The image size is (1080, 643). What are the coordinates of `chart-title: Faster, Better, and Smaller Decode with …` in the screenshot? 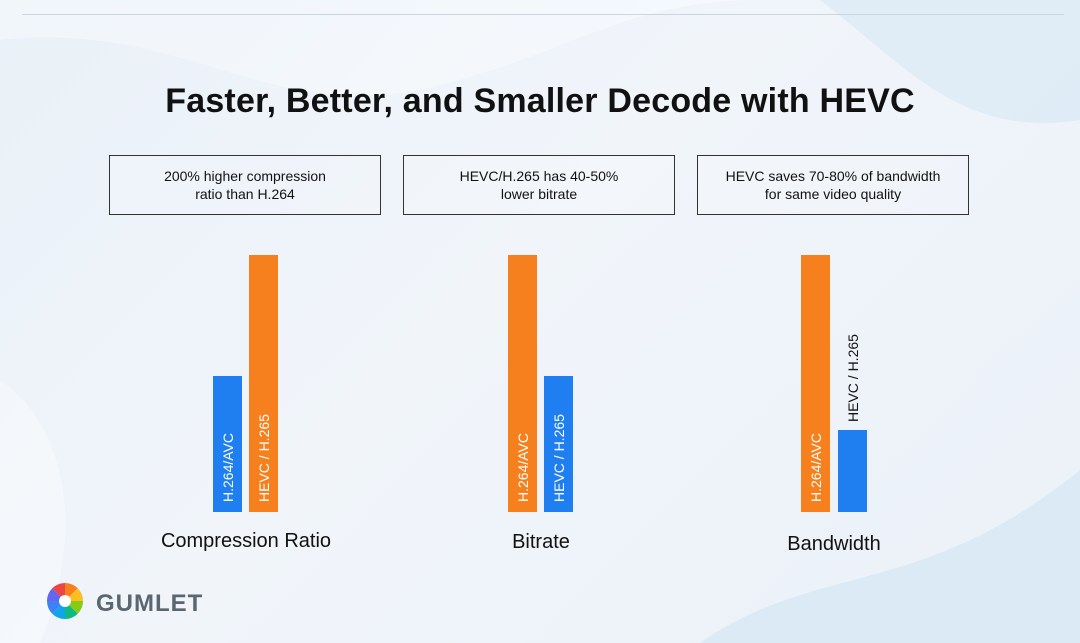 It's located at (540, 101).